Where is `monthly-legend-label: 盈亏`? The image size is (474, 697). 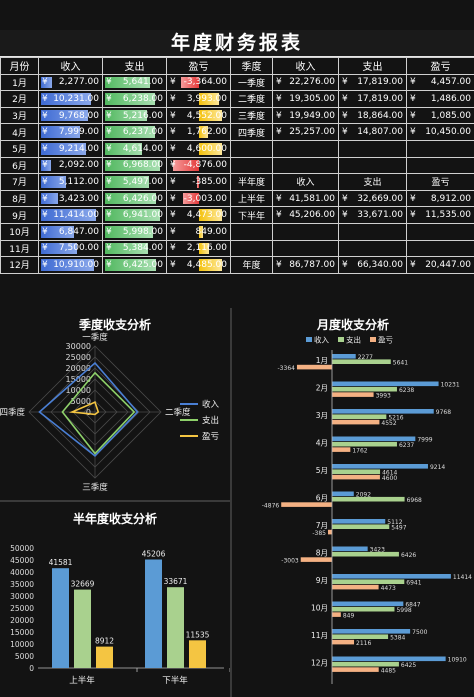
monthly-legend-label: 盈亏 is located at coordinates (385, 340).